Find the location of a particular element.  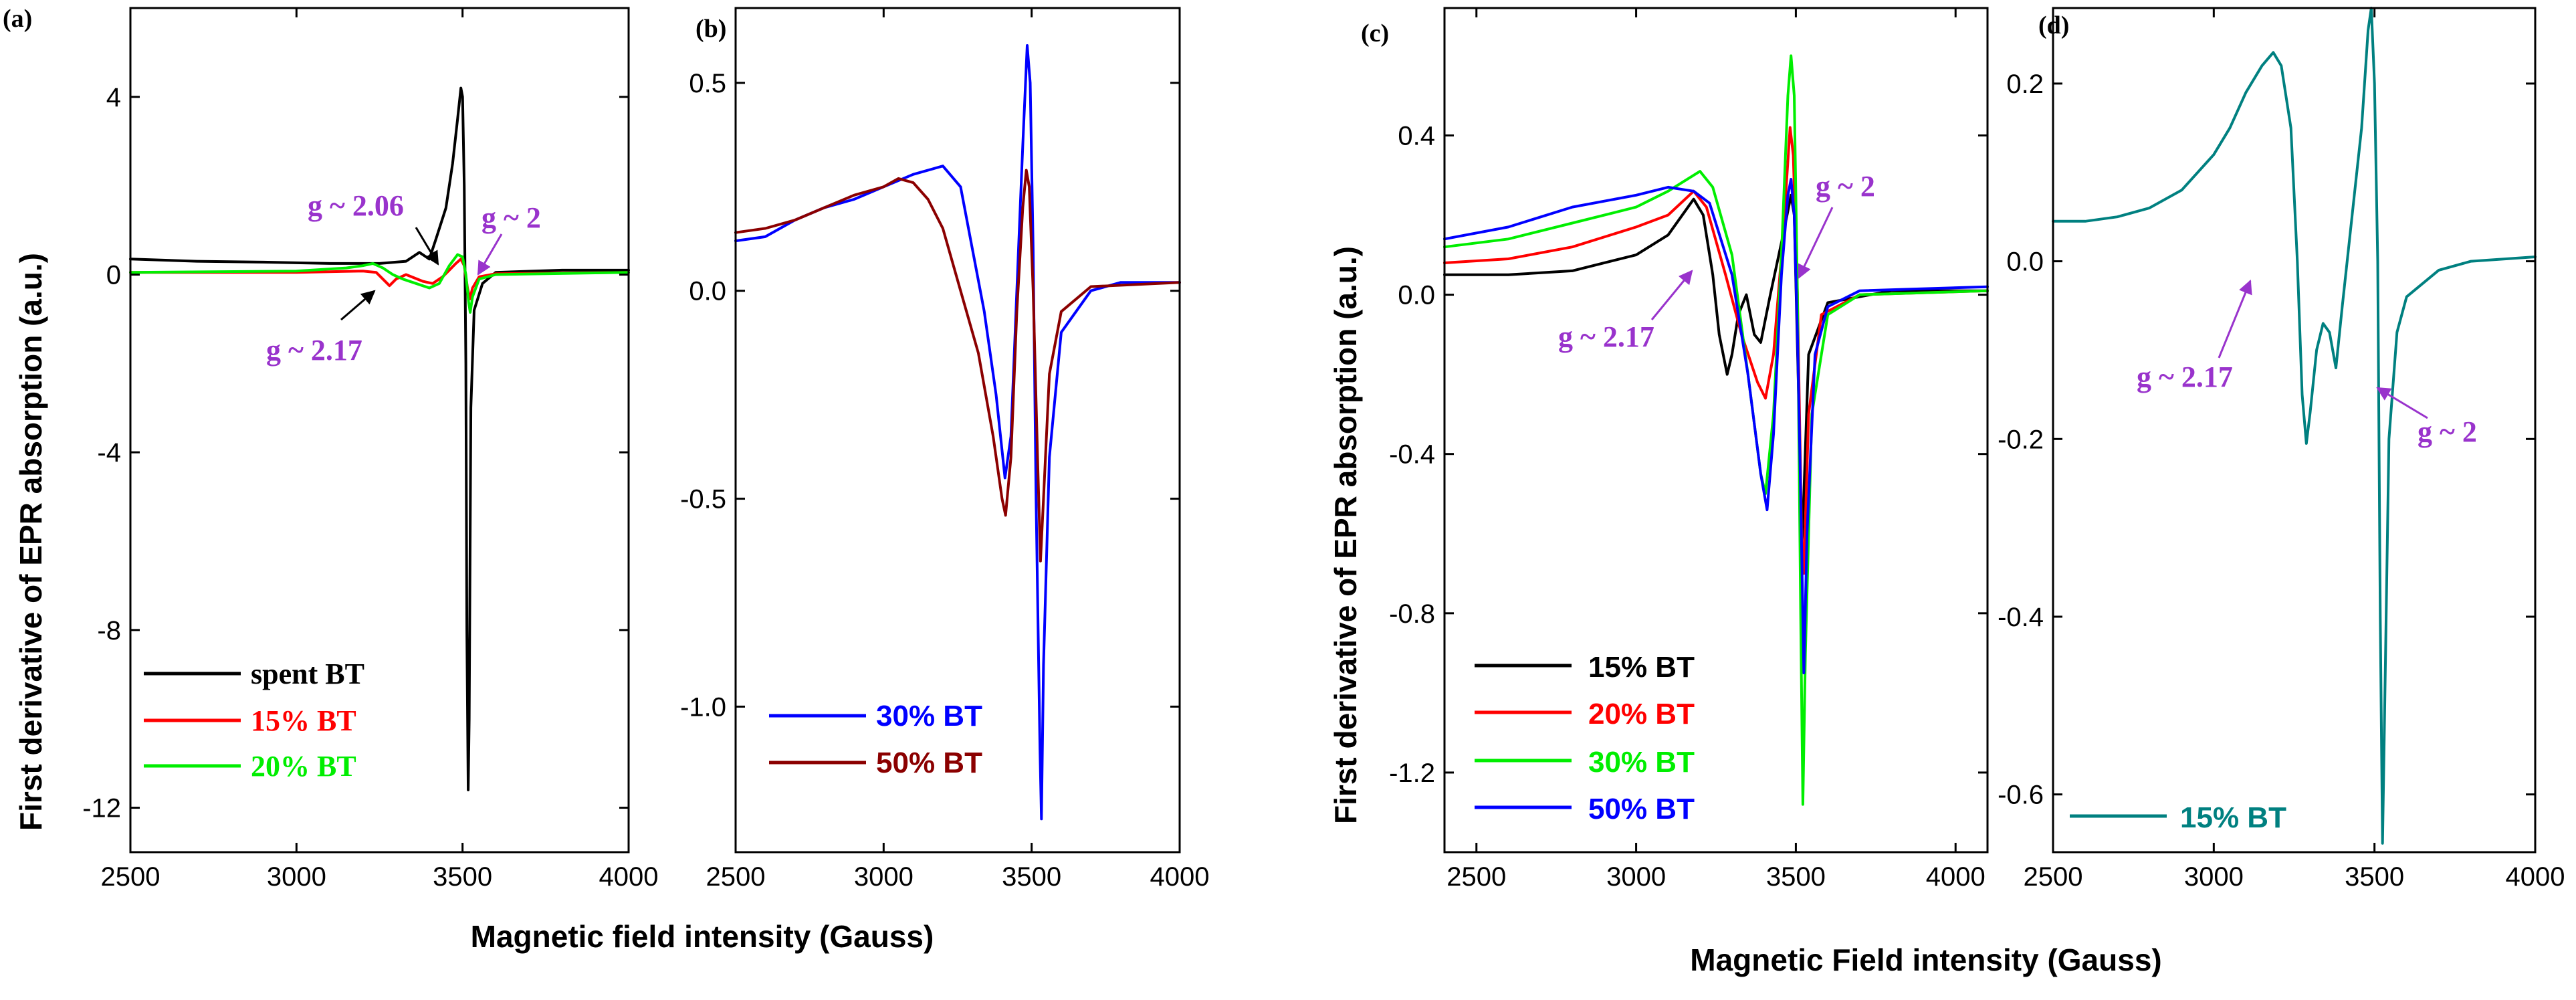

annotation-g-2-06: g ~ 2.06 is located at coordinates (356, 206).